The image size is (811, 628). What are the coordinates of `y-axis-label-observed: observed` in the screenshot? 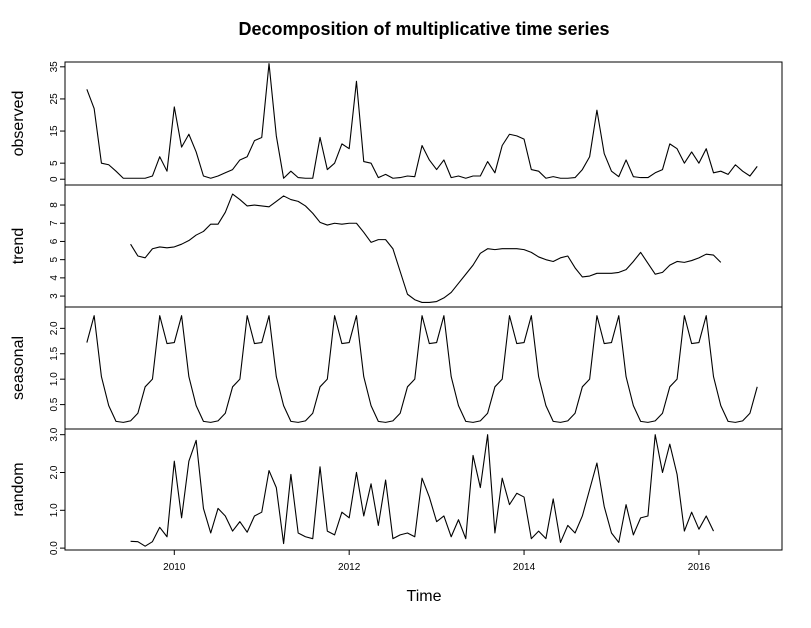 It's located at (18, 124).